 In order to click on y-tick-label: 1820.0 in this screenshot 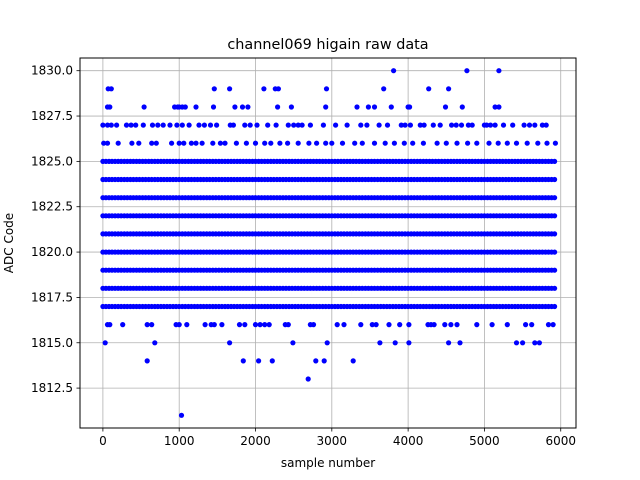, I will do `click(52, 252)`.